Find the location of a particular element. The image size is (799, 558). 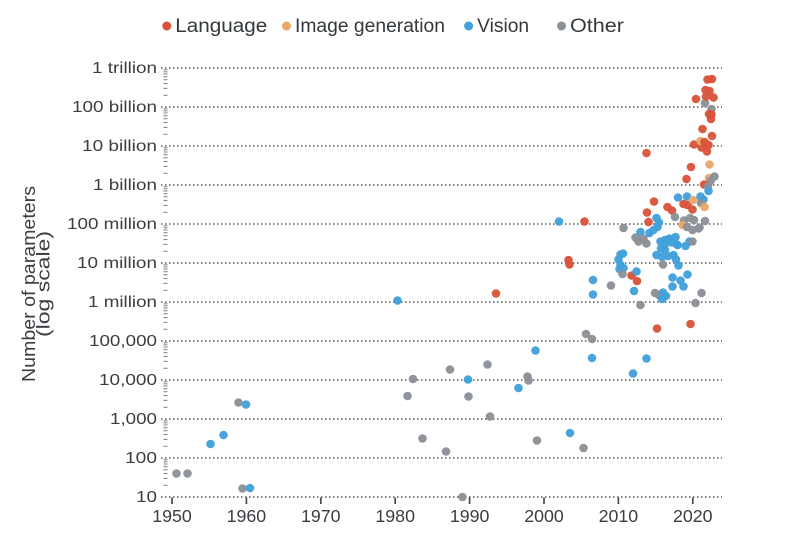

svg-text: 10 billion is located at coordinates (119, 146).